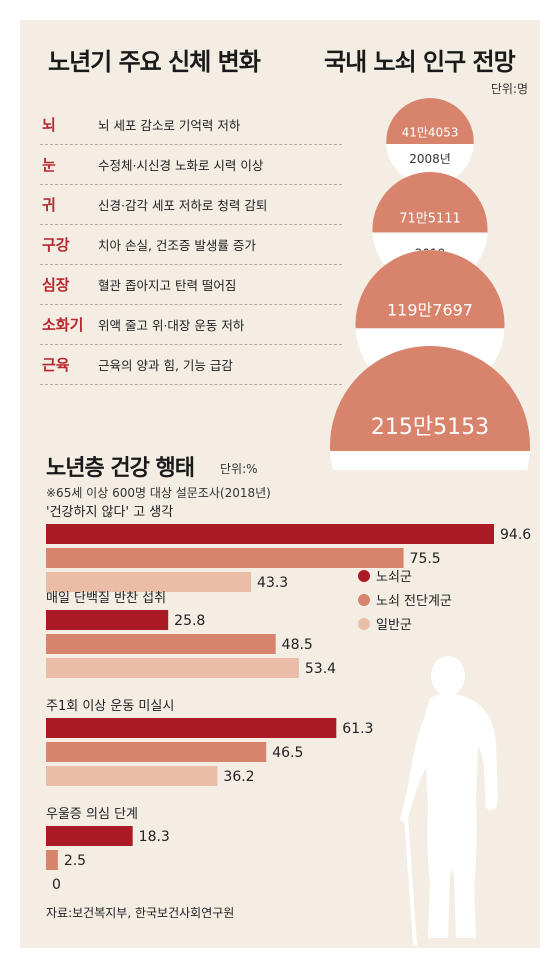  I want to click on organ-row: 소화기 위액 줄고 위·대장 운동 저하, so click(191, 324).